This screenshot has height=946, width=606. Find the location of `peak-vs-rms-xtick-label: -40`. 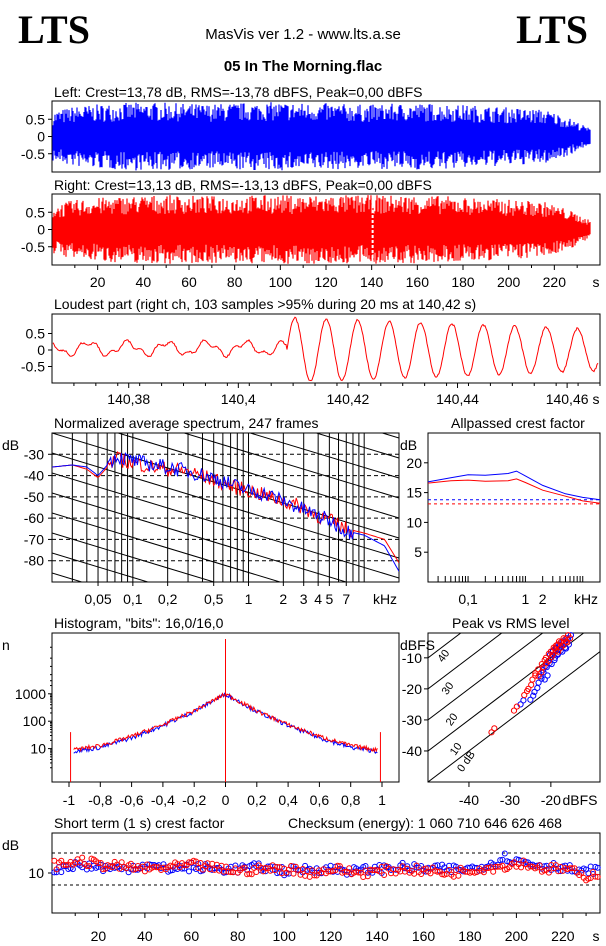

peak-vs-rms-xtick-label: -40 is located at coordinates (469, 800).